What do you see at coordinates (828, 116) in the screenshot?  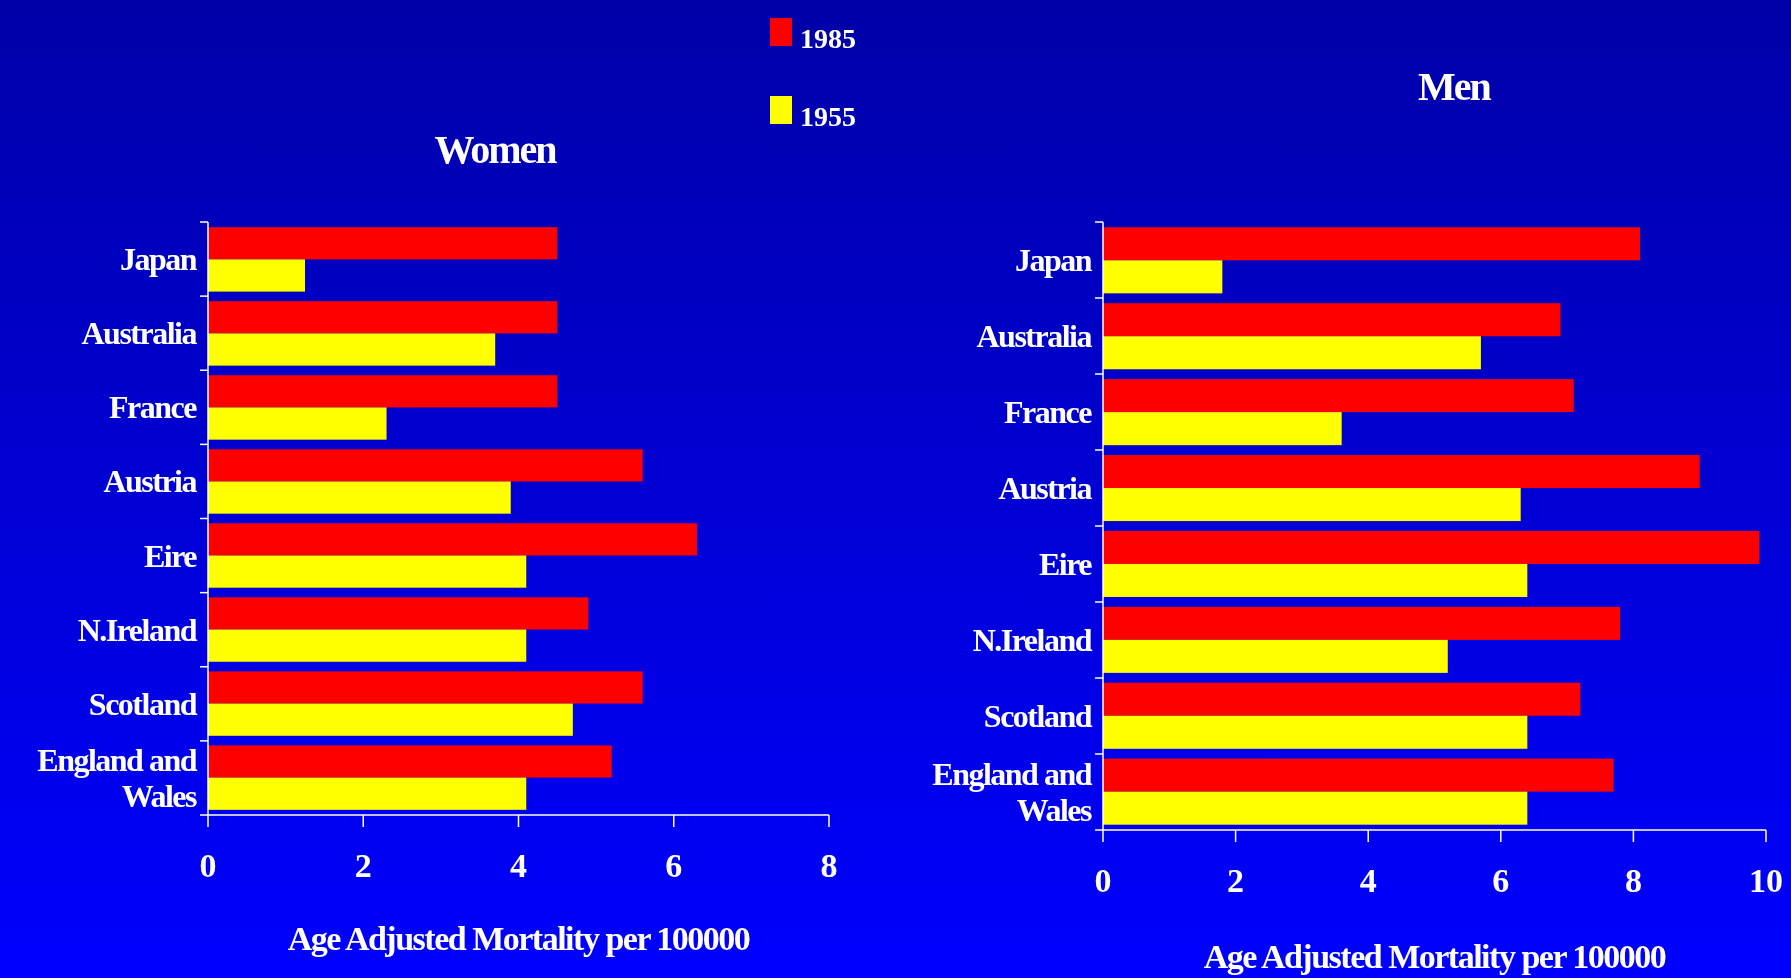 I see `legend-label: 1955` at bounding box center [828, 116].